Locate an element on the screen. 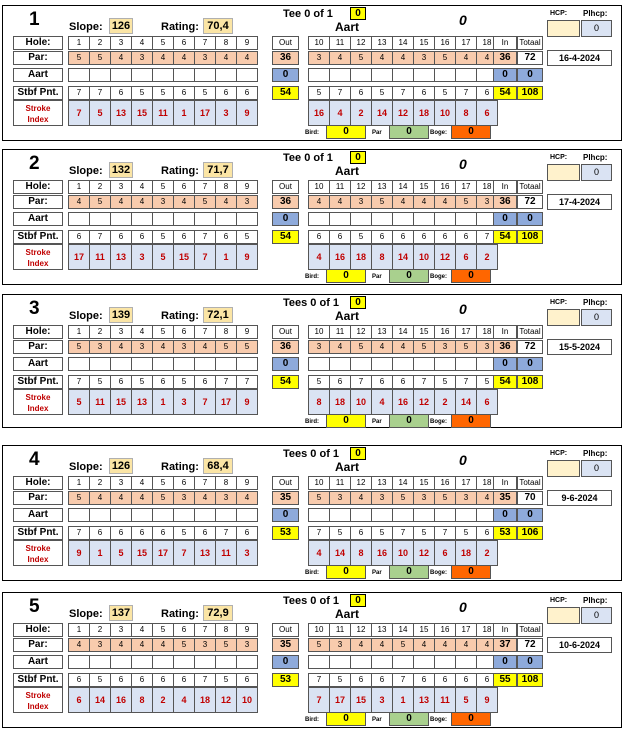  stbf-cell: 7 is located at coordinates (403, 680).